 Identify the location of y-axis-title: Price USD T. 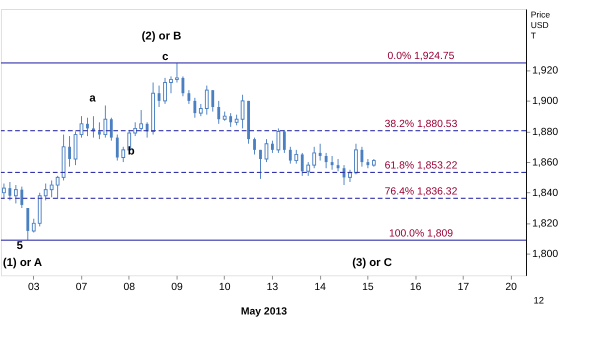
(540, 25).